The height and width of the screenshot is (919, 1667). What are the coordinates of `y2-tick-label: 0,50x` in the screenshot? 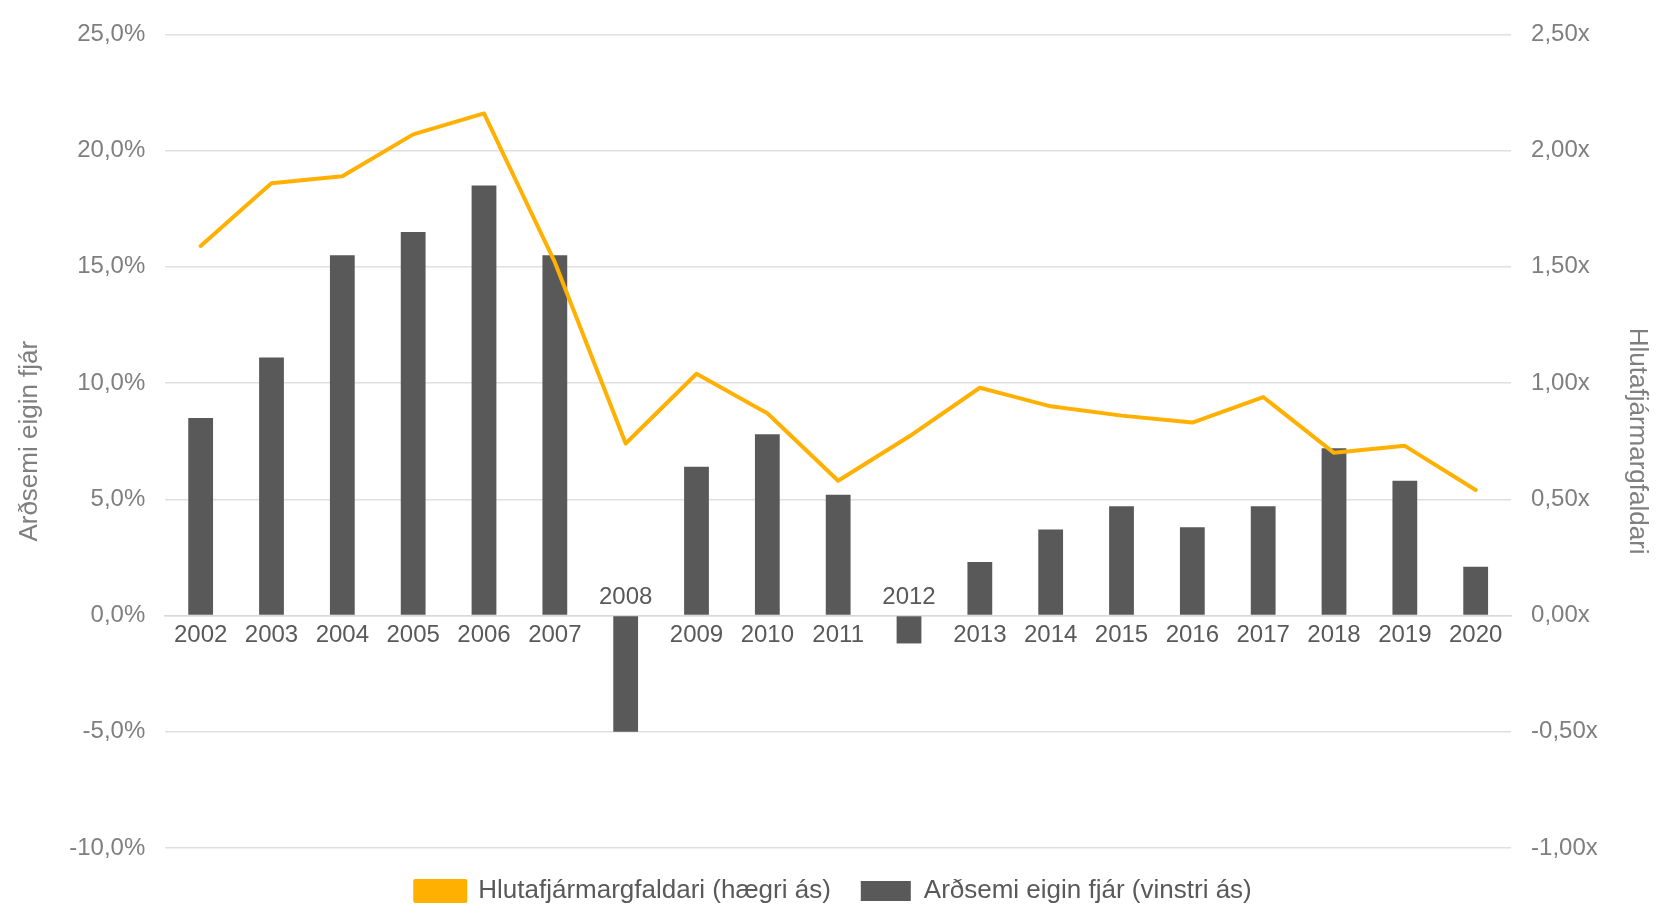 It's located at (1560, 497).